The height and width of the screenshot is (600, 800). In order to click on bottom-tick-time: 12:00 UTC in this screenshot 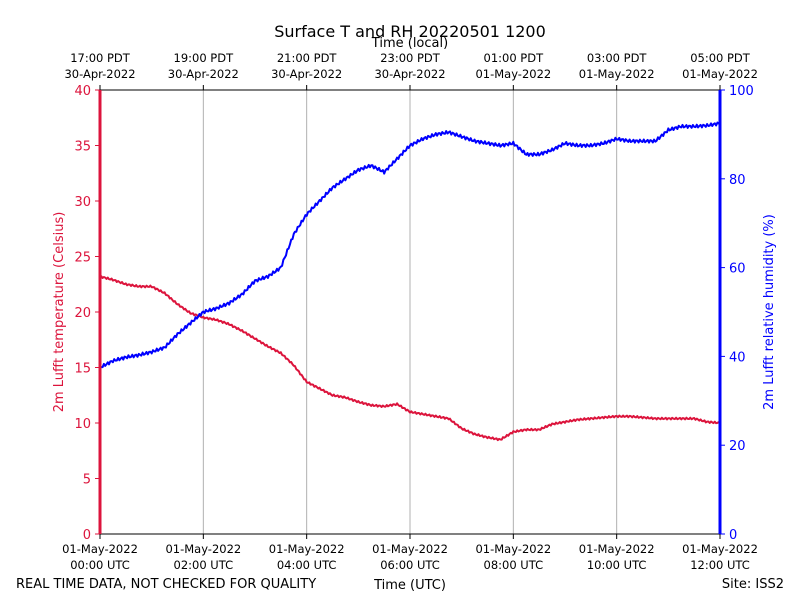, I will do `click(720, 565)`.